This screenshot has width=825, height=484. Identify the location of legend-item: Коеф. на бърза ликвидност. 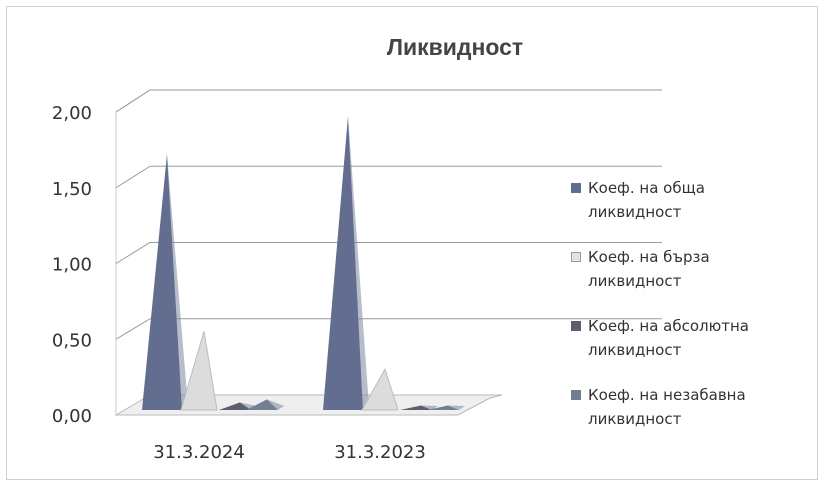
(686, 269).